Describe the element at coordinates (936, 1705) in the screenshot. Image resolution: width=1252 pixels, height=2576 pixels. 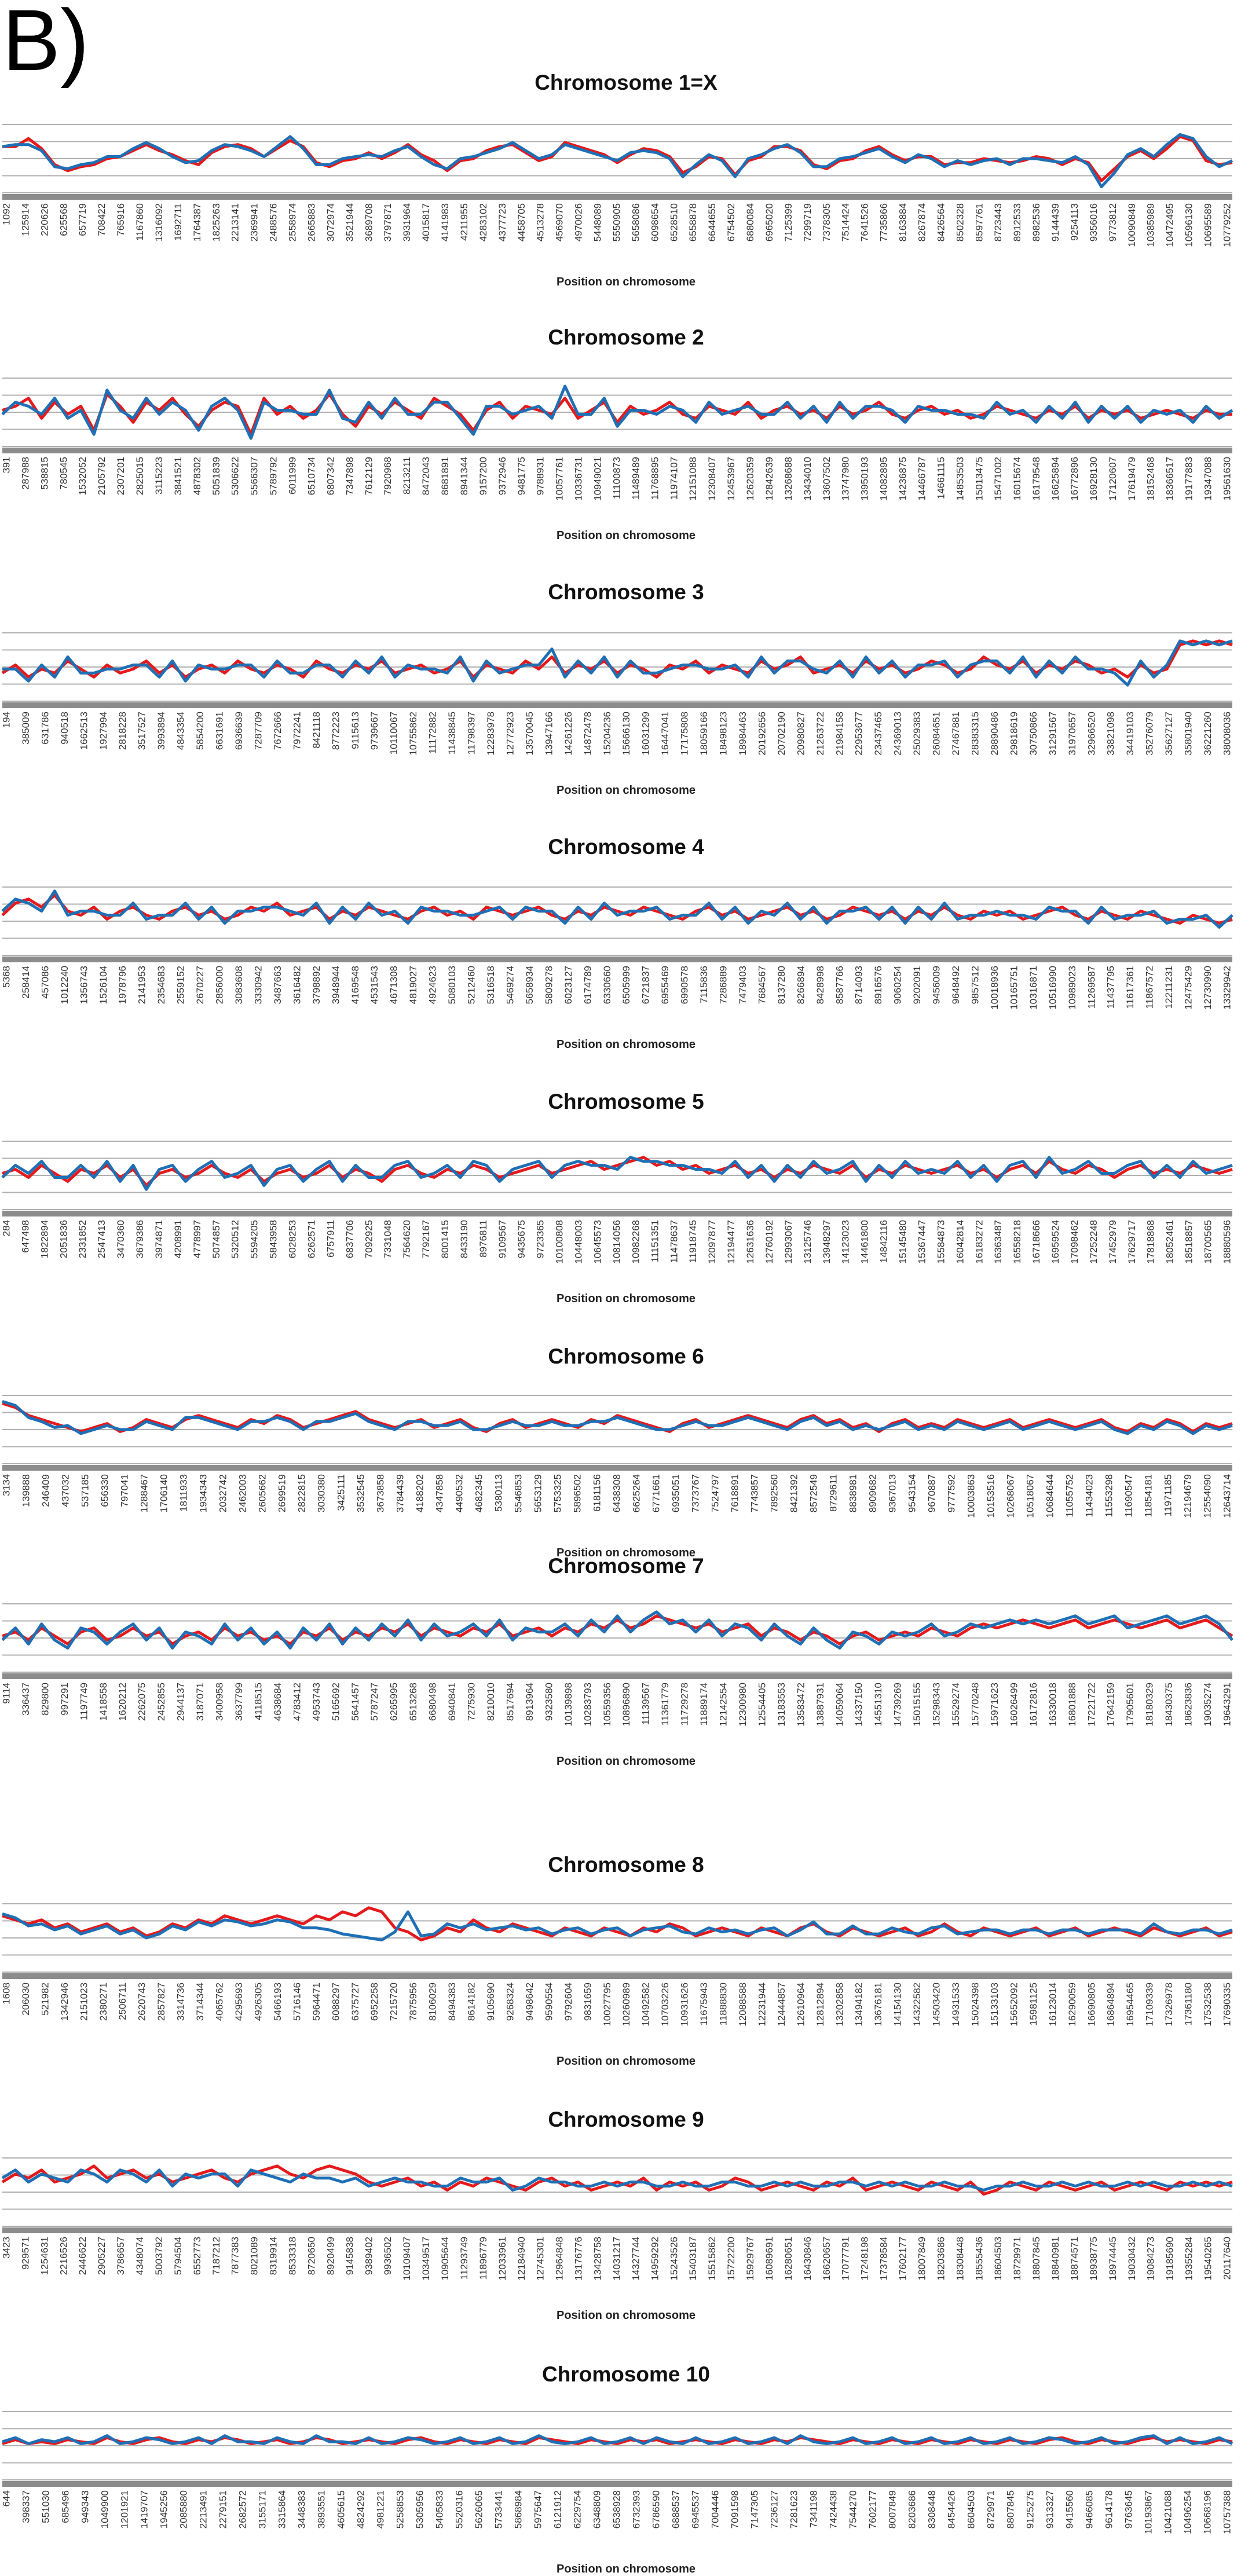
I see `x-tick-label: 15298343` at that location.